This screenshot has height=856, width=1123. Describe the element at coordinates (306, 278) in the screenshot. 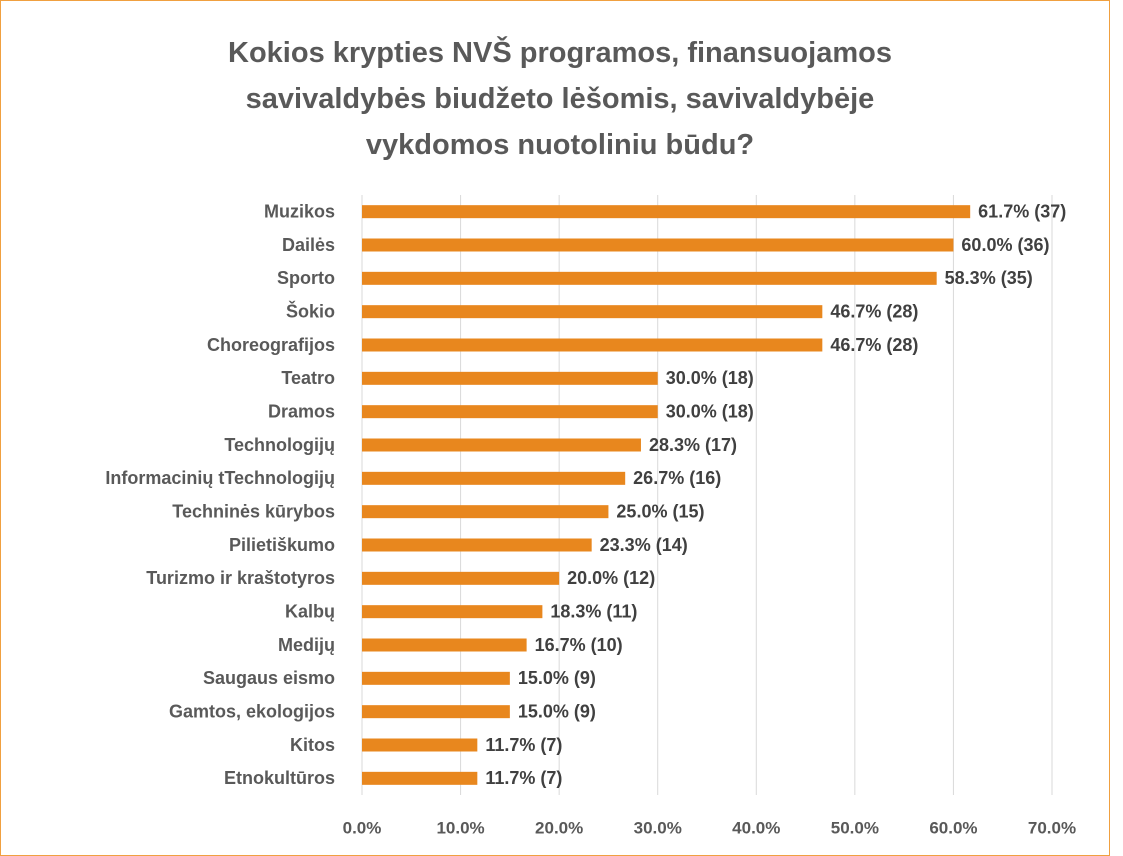

I see `y-tick-label: Sporto` at that location.